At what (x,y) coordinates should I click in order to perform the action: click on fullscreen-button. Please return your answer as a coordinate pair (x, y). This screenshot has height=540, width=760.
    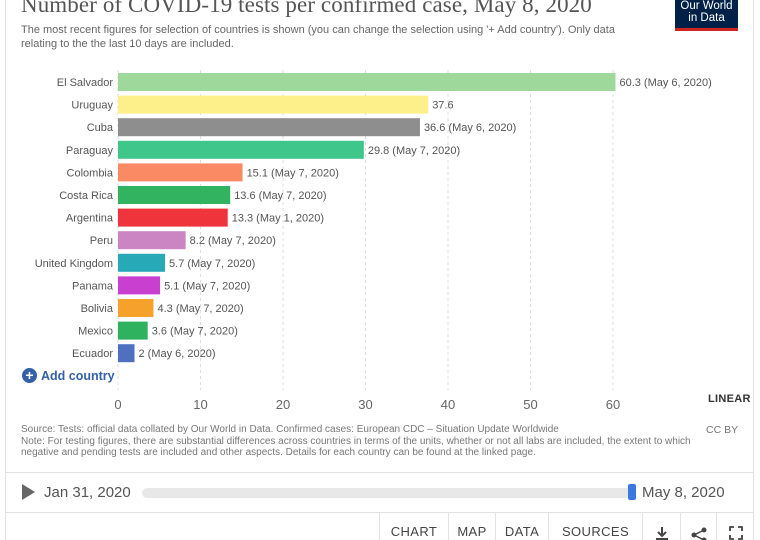
    Looking at the image, I should click on (735, 526).